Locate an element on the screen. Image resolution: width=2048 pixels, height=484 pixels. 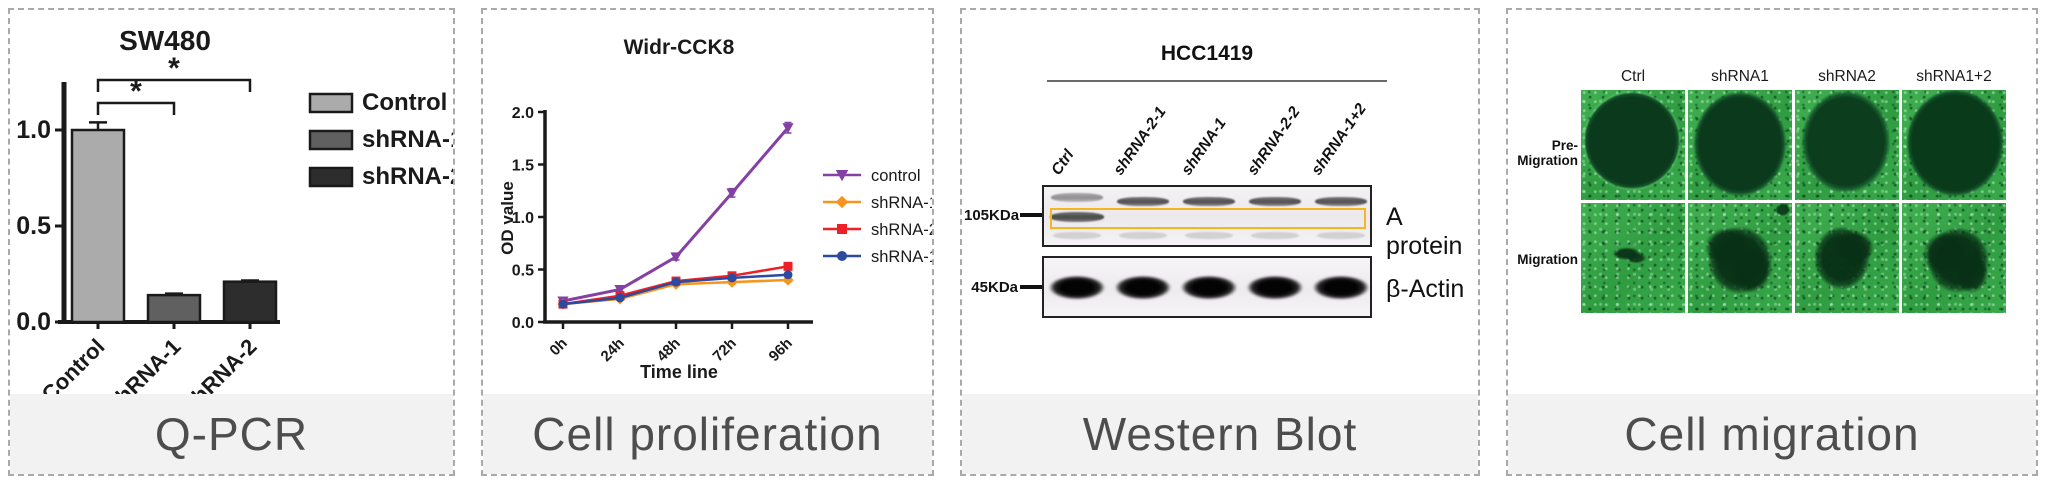
svg-text: 0h is located at coordinates (558, 347).